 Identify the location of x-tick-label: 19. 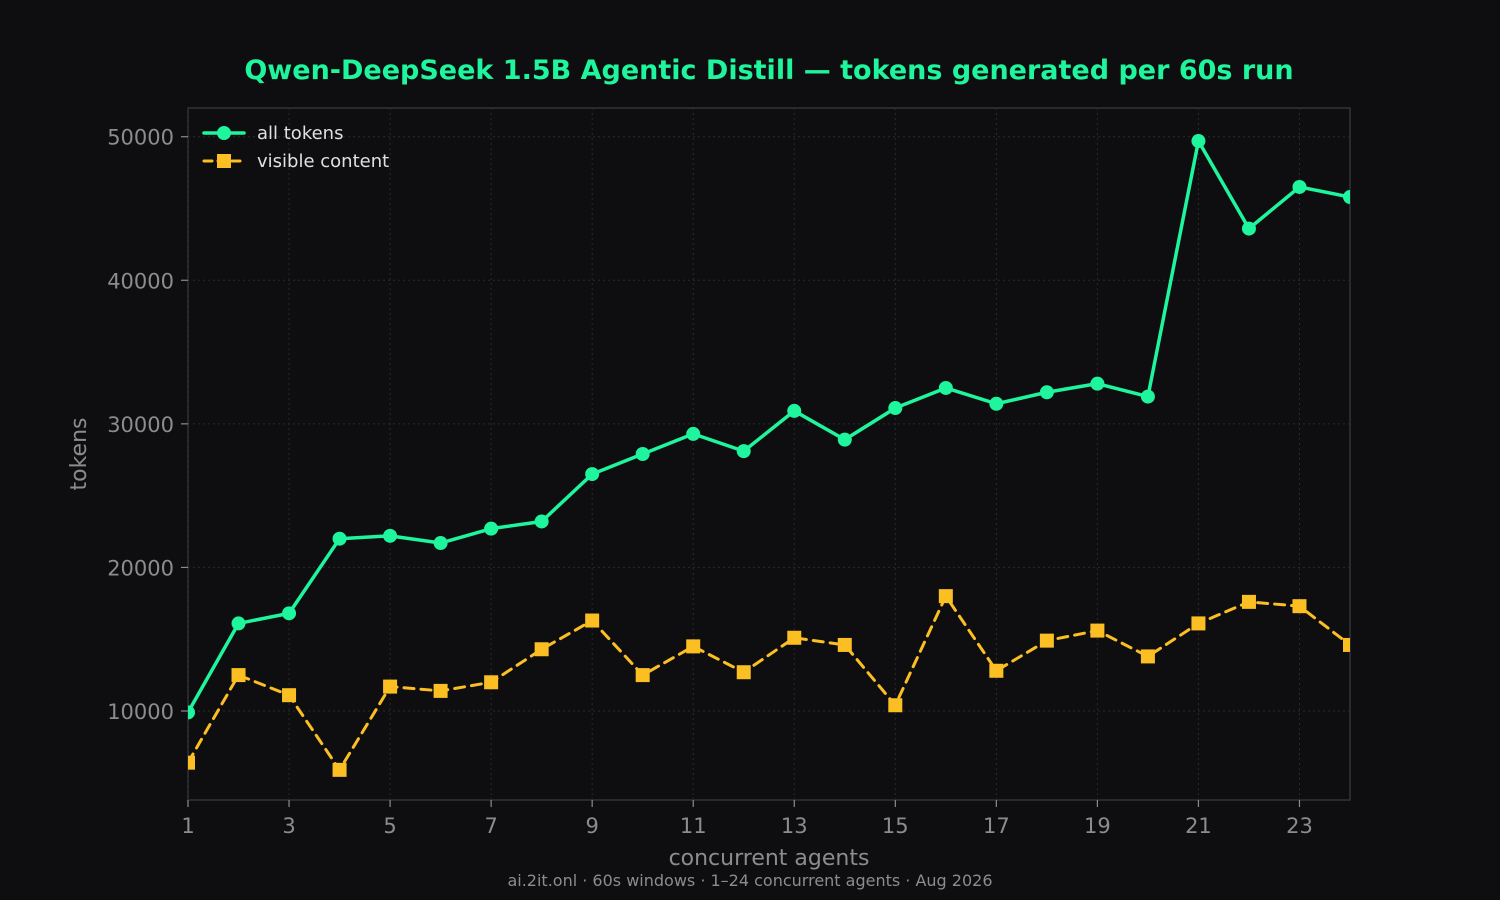
(1097, 826).